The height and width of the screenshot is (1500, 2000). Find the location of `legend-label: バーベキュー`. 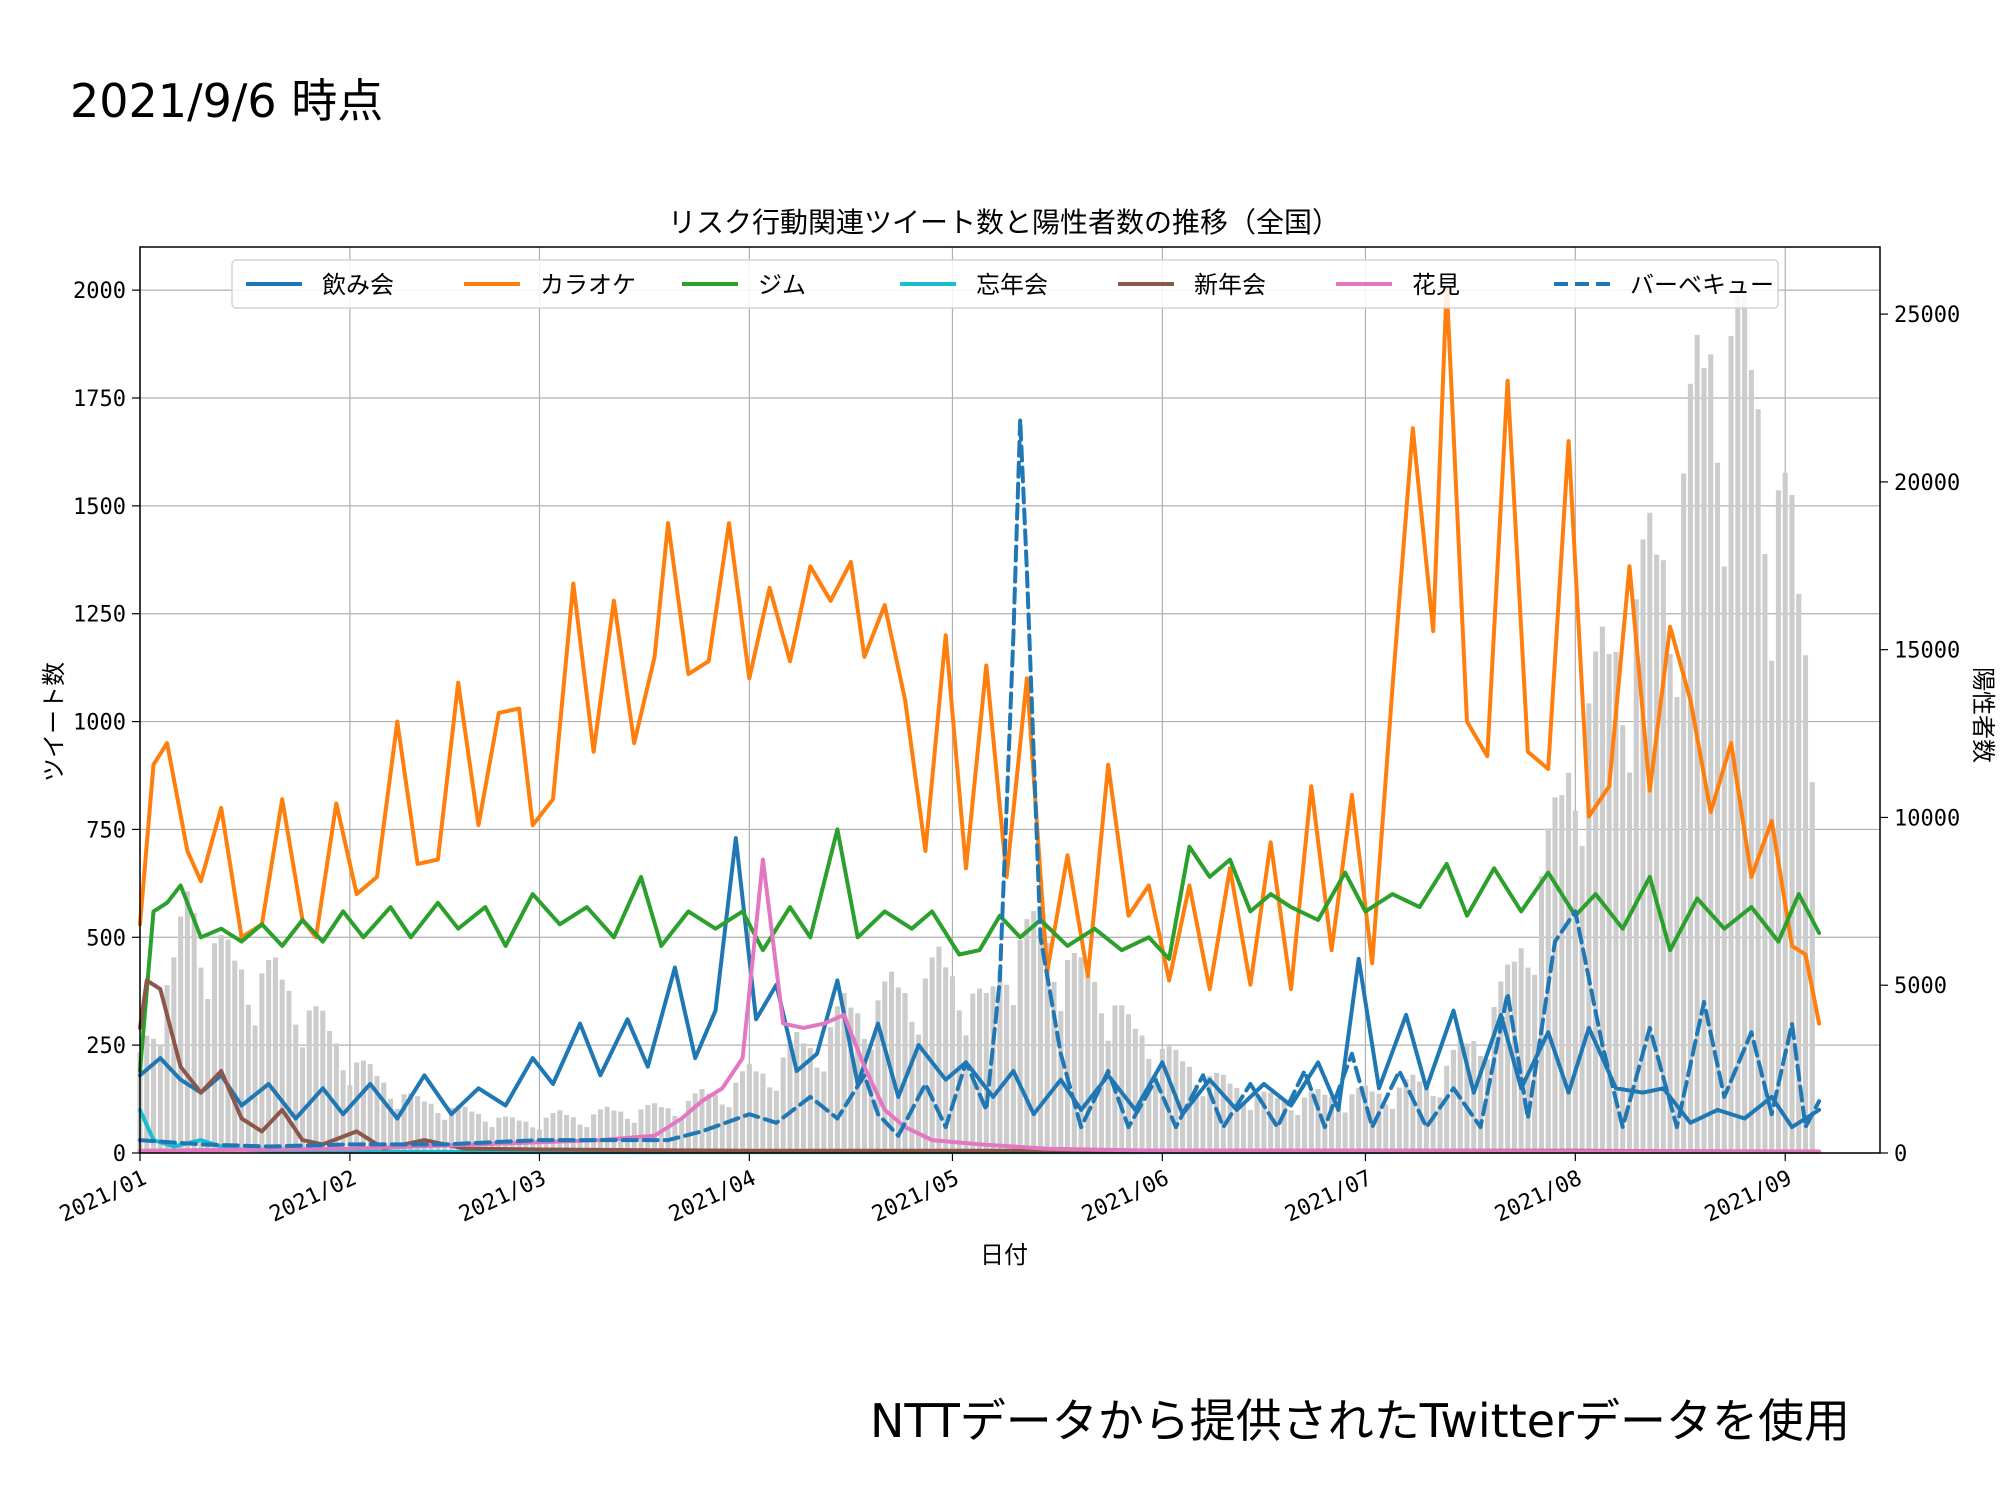

legend-label: バーベキュー is located at coordinates (1702, 285).